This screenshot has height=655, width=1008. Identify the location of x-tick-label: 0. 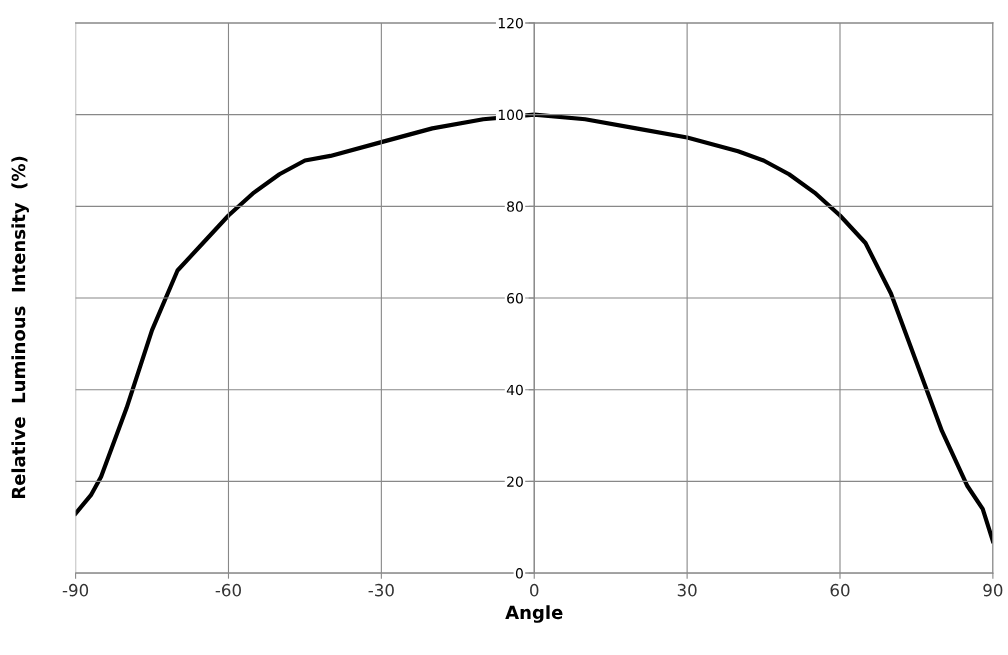
(534, 590).